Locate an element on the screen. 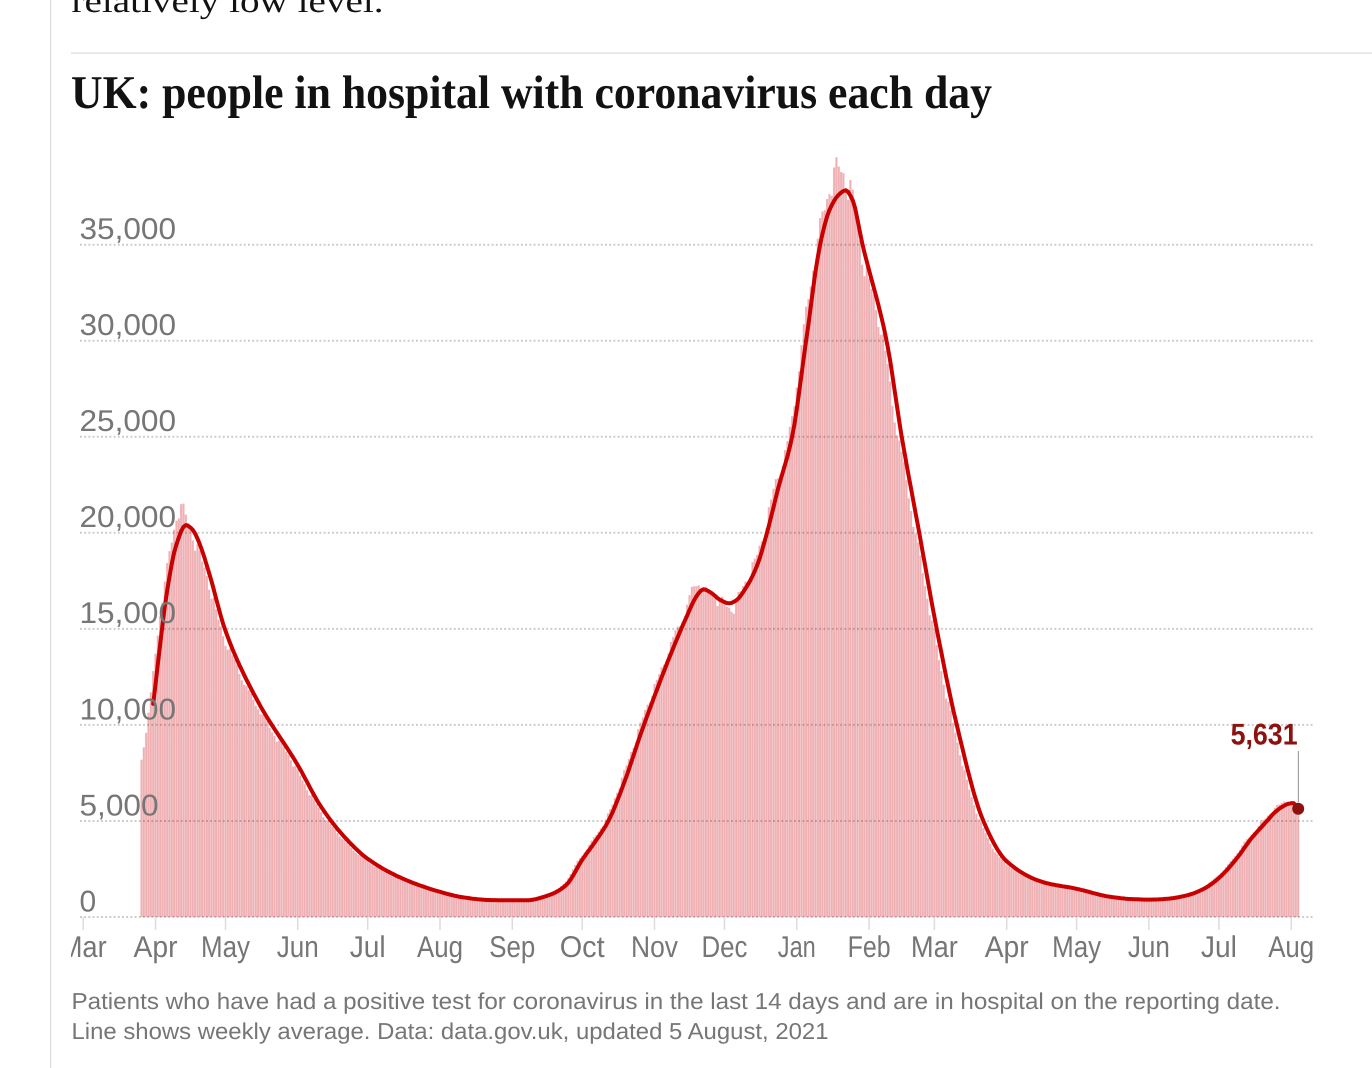 Image resolution: width=1372 pixels, height=1068 pixels. svg-text: 5,000 is located at coordinates (119, 805).